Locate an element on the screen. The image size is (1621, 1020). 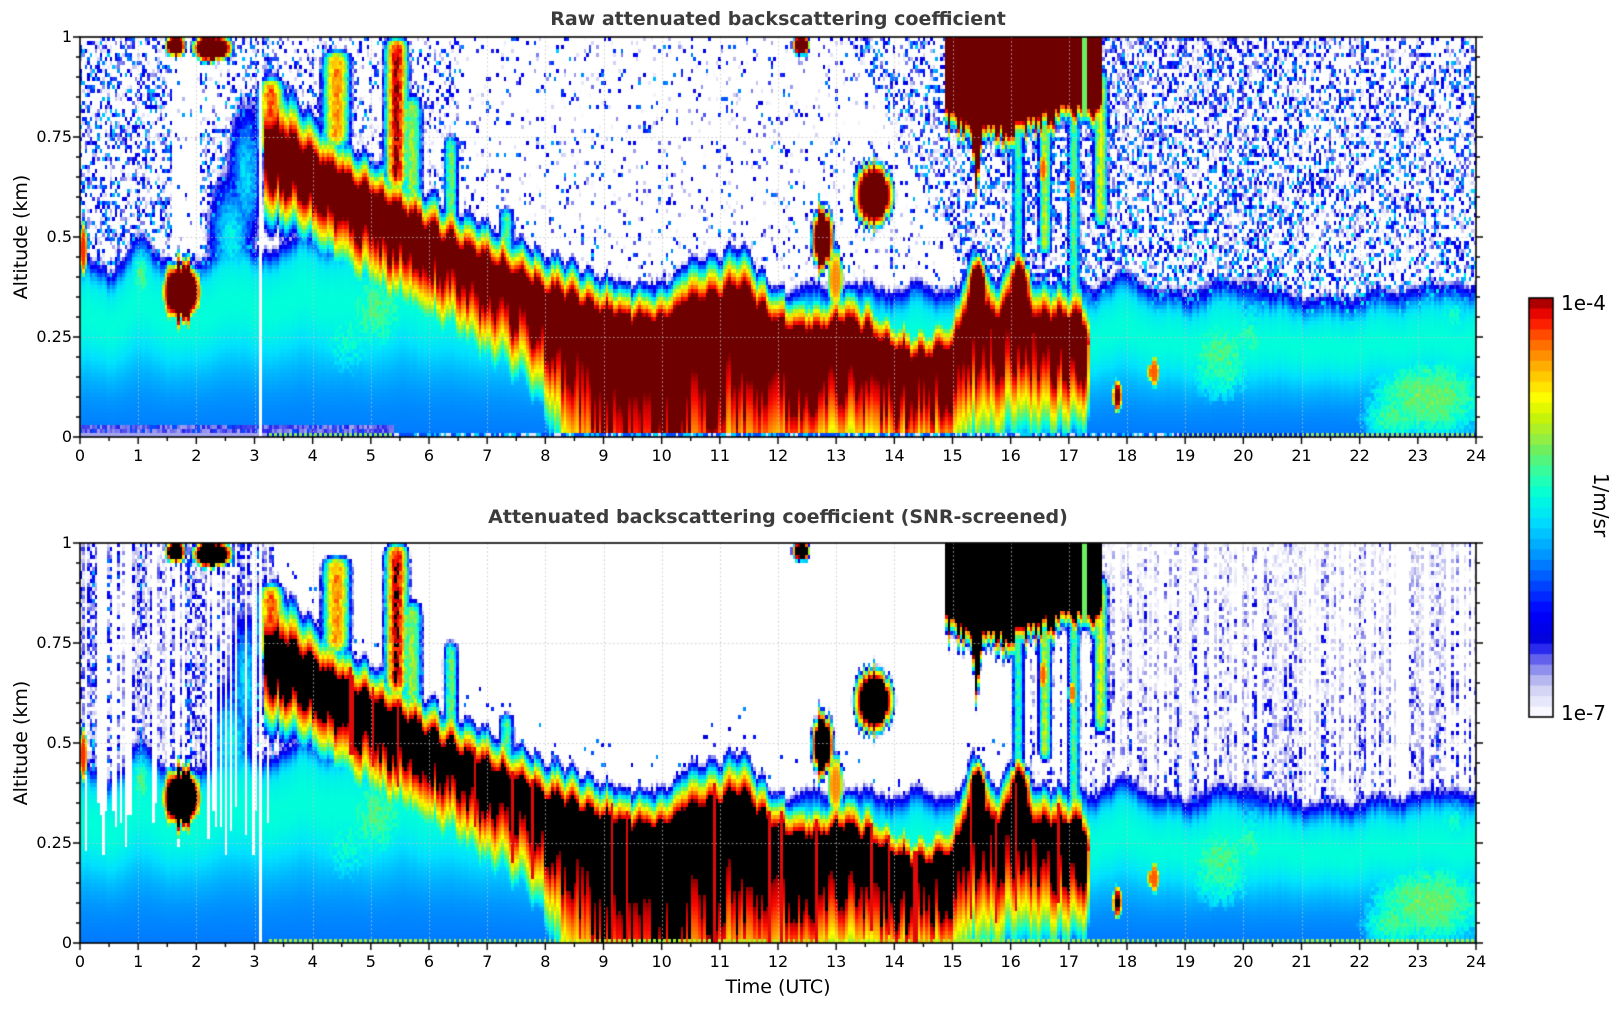
x-tick-label-1-18: 18 is located at coordinates (1127, 961).